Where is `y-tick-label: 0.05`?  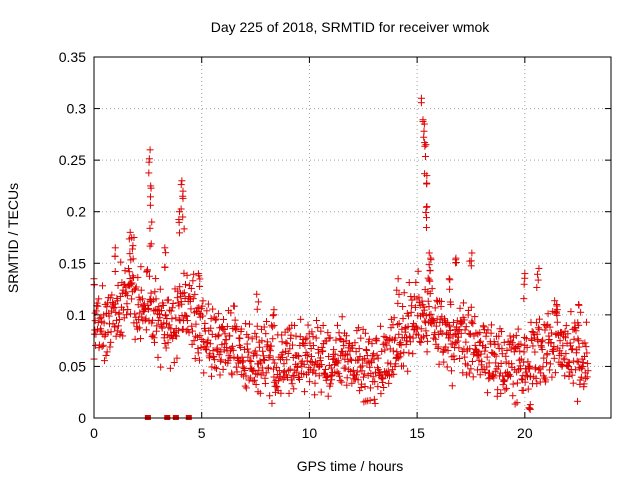
y-tick-label: 0.05 is located at coordinates (72, 366).